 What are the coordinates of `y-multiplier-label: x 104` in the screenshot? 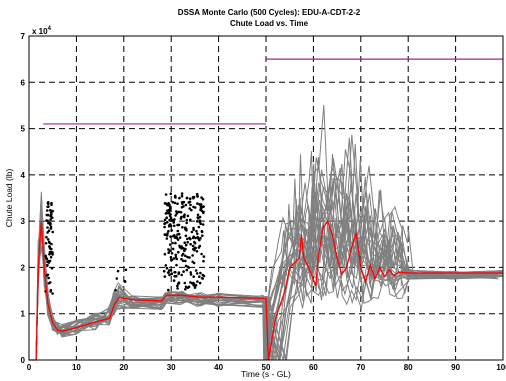 It's located at (42, 31).